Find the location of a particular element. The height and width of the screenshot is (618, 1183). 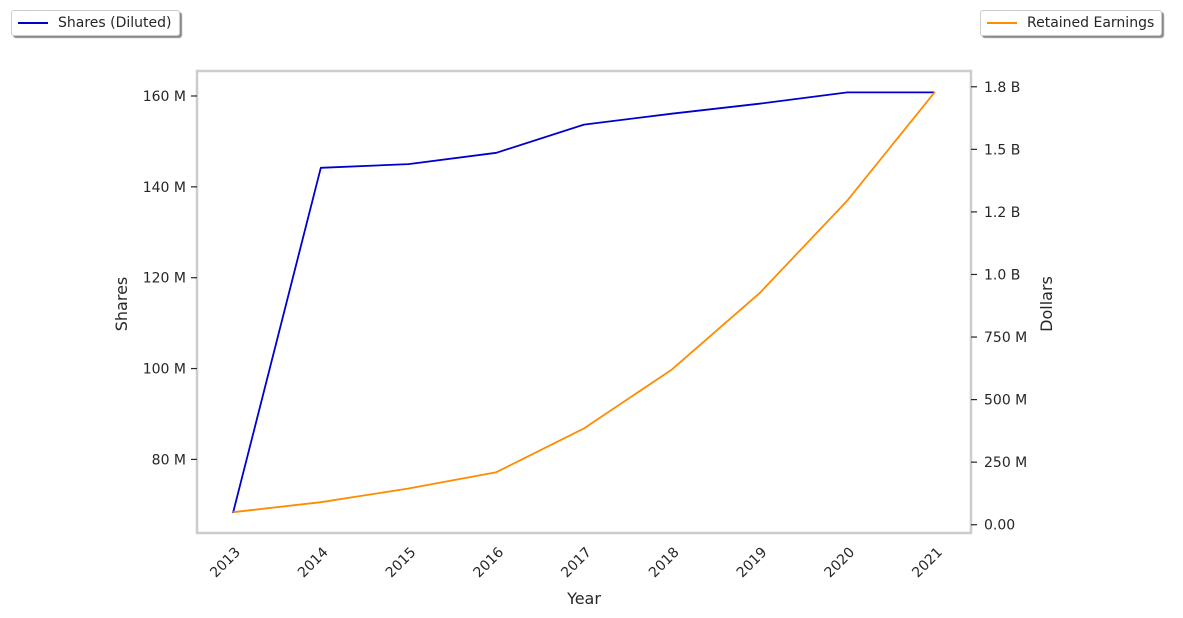

legend-right: Retained Earnings is located at coordinates (1071, 23).